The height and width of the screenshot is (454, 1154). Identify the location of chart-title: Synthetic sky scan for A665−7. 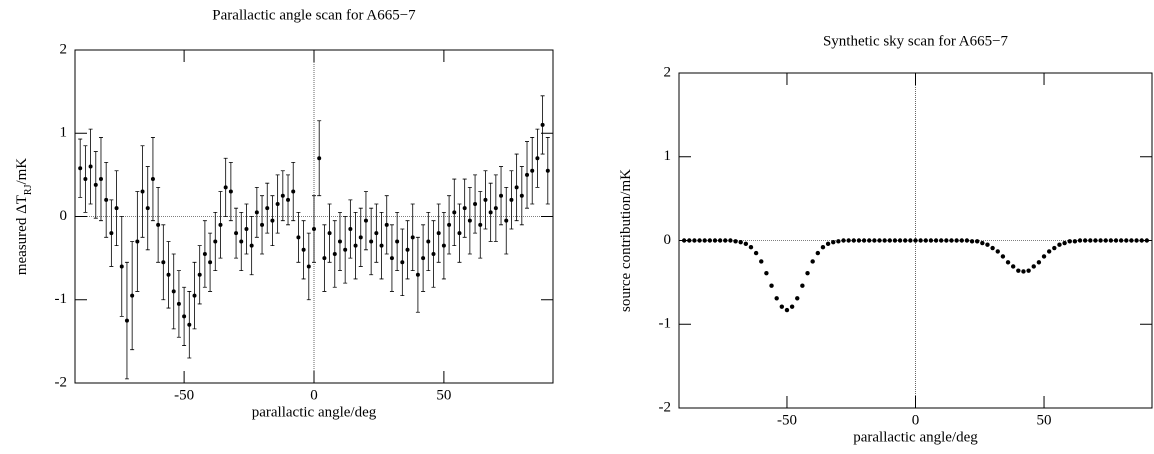
(916, 41).